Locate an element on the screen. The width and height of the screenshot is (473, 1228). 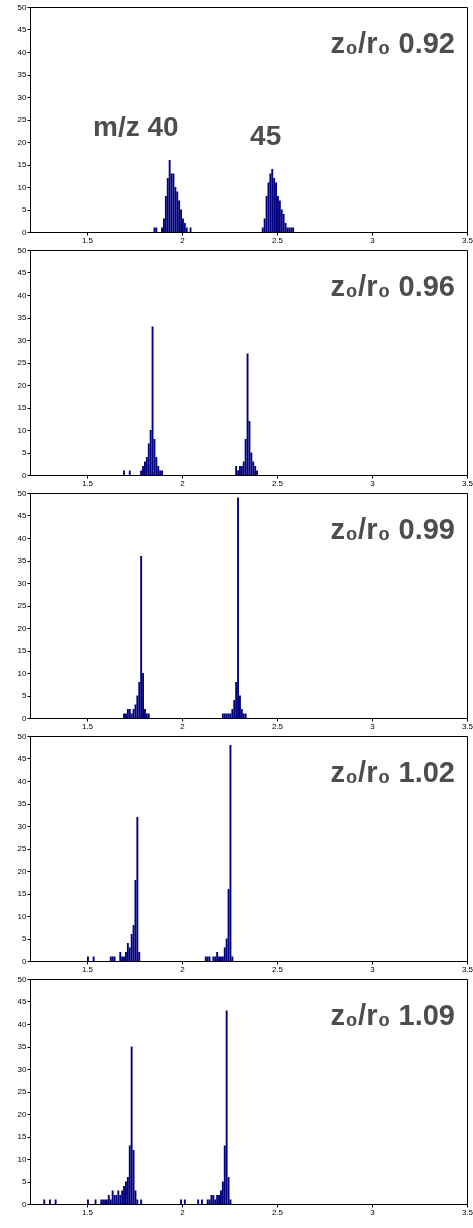
annotation: 45 is located at coordinates (266, 135).